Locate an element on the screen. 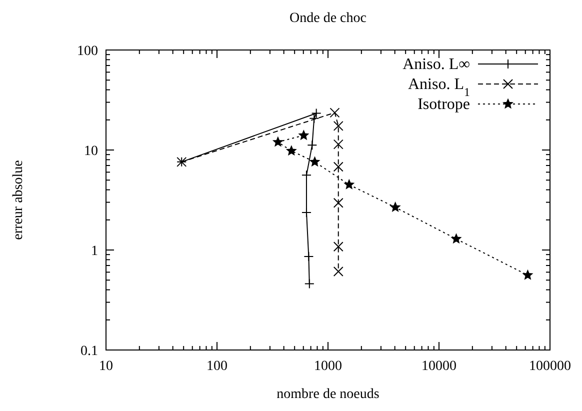 Image resolution: width=582 pixels, height=411 pixels. y-tick-label: 10 is located at coordinates (91, 151).